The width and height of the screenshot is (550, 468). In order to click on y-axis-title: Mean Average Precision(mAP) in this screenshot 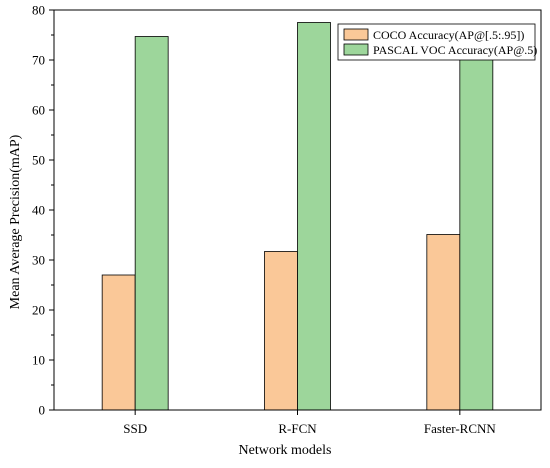, I will do `click(15, 221)`.